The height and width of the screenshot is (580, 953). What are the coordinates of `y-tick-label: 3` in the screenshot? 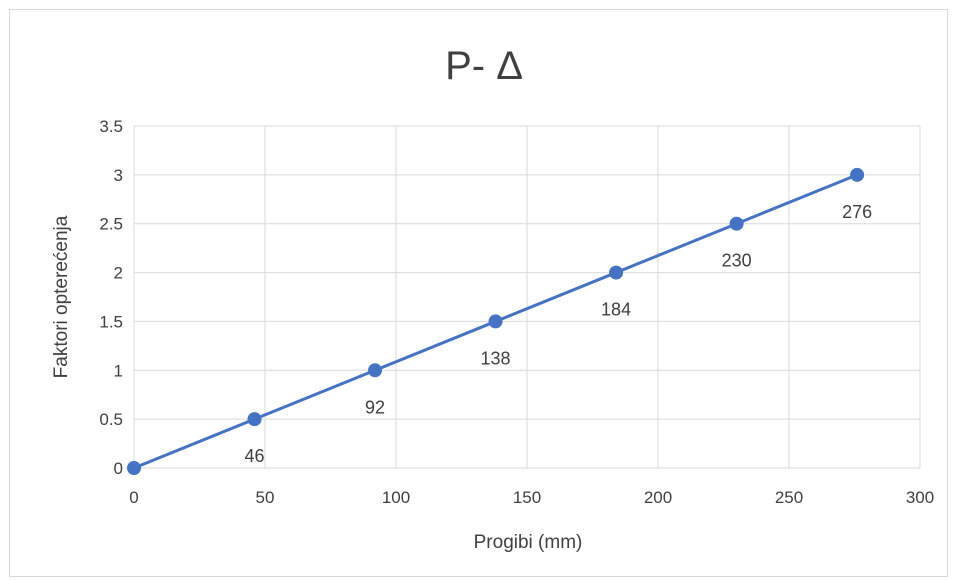 It's located at (118, 175).